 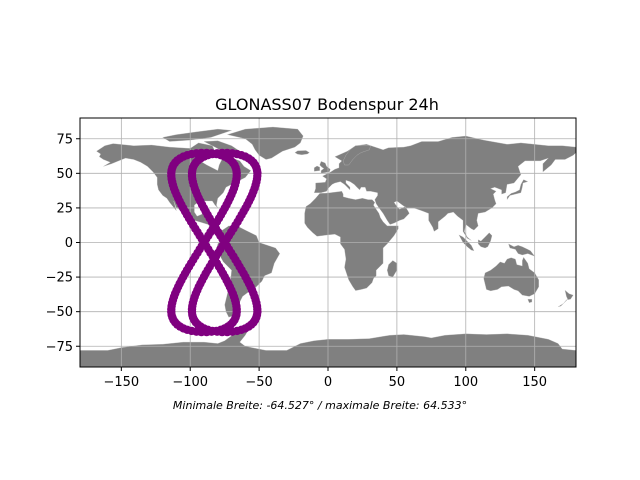 What do you see at coordinates (485, 240) in the screenshot?
I see `land-borneo` at bounding box center [485, 240].